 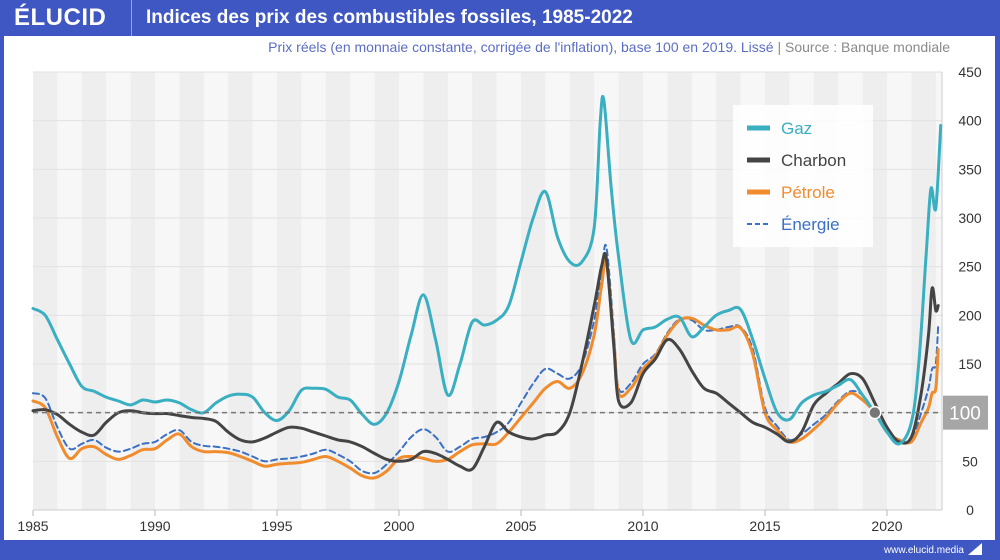 I want to click on x-tick-label: 2015, so click(x=764, y=526).